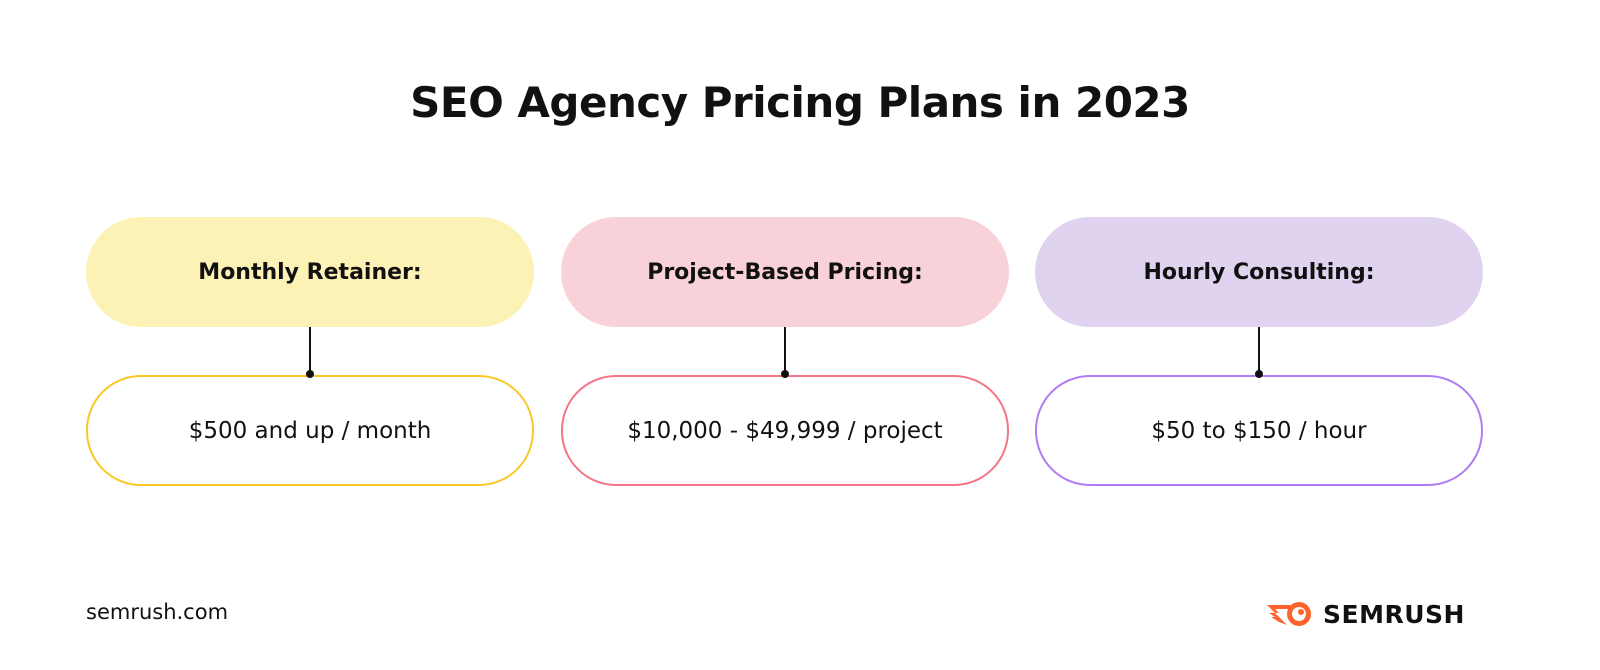 Image resolution: width=1600 pixels, height=670 pixels. Describe the element at coordinates (785, 430) in the screenshot. I see `plan-price: $10,000 - $49,999 / project` at that location.